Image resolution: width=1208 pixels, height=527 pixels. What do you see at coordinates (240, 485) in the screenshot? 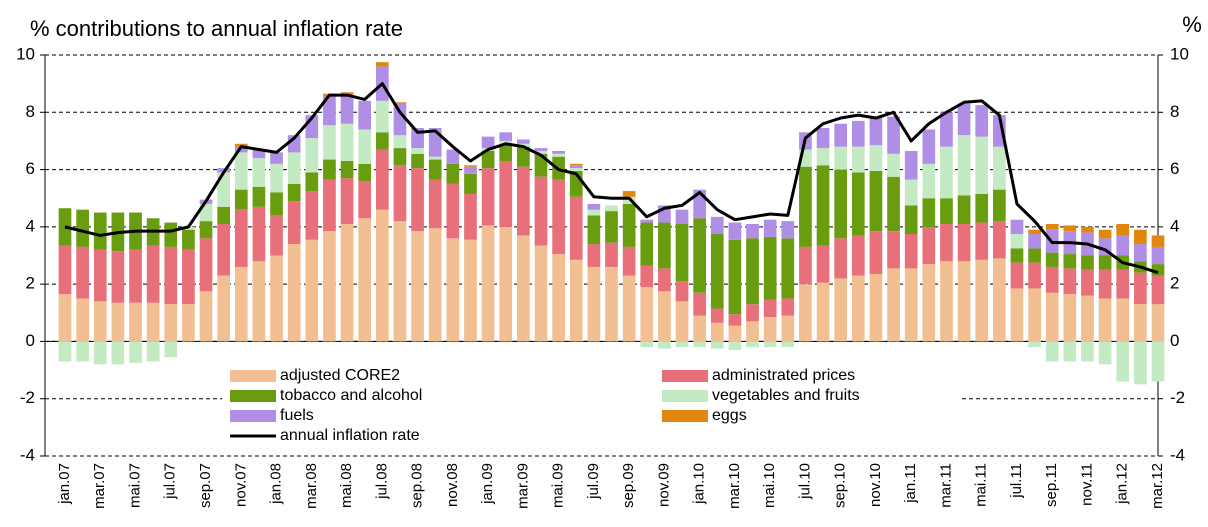
I see `x-tick-label: nov.07` at bounding box center [240, 485].